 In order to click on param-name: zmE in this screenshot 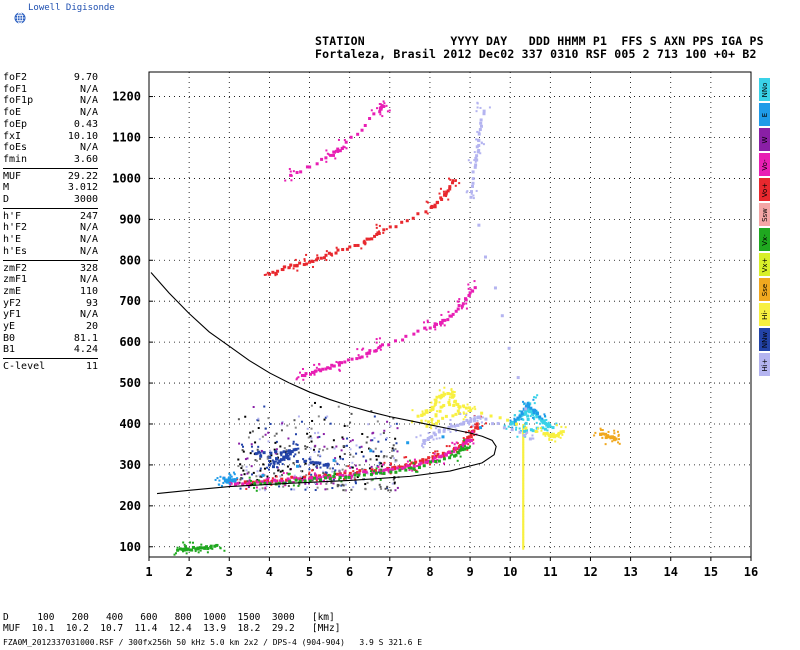, I will do `click(12, 291)`.